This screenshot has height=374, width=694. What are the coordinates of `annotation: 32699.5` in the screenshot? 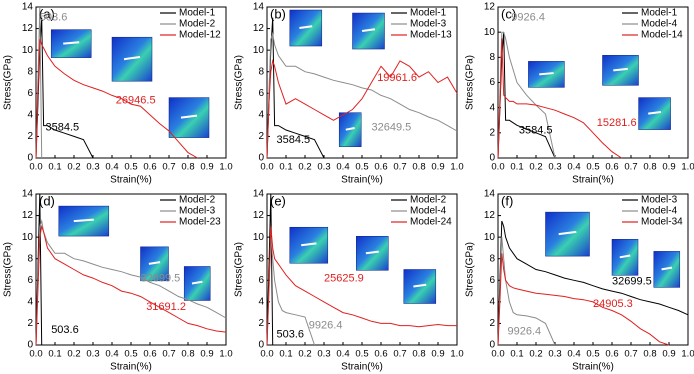 It's located at (161, 278).